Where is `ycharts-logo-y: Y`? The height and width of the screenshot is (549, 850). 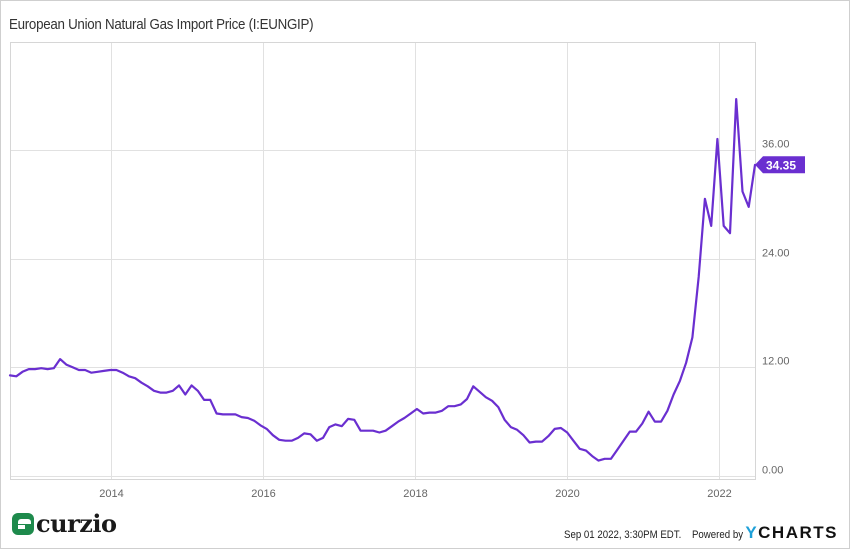
ycharts-logo-y: Y is located at coordinates (752, 532).